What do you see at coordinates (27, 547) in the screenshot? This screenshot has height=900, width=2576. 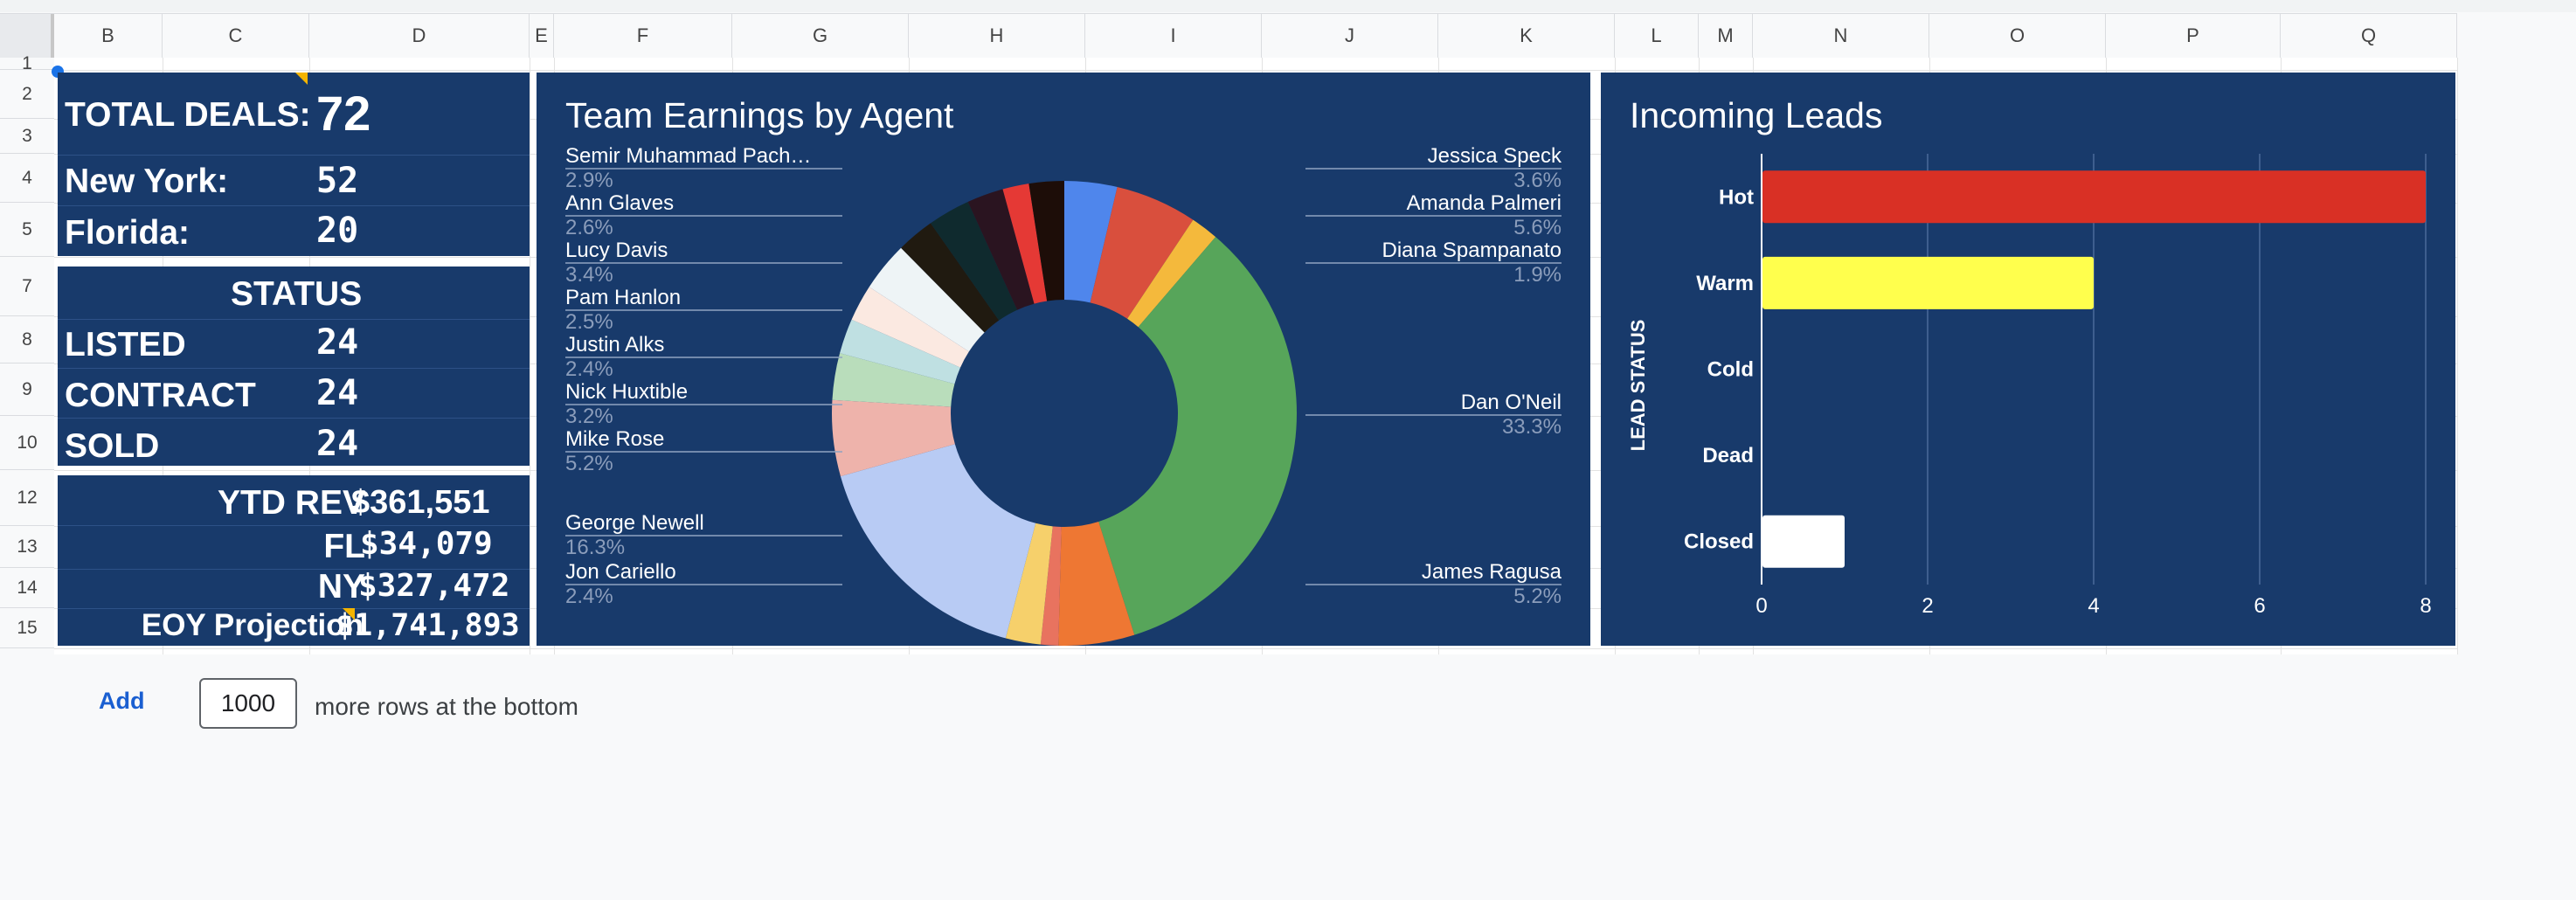 I see `row-header-13: 13` at bounding box center [27, 547].